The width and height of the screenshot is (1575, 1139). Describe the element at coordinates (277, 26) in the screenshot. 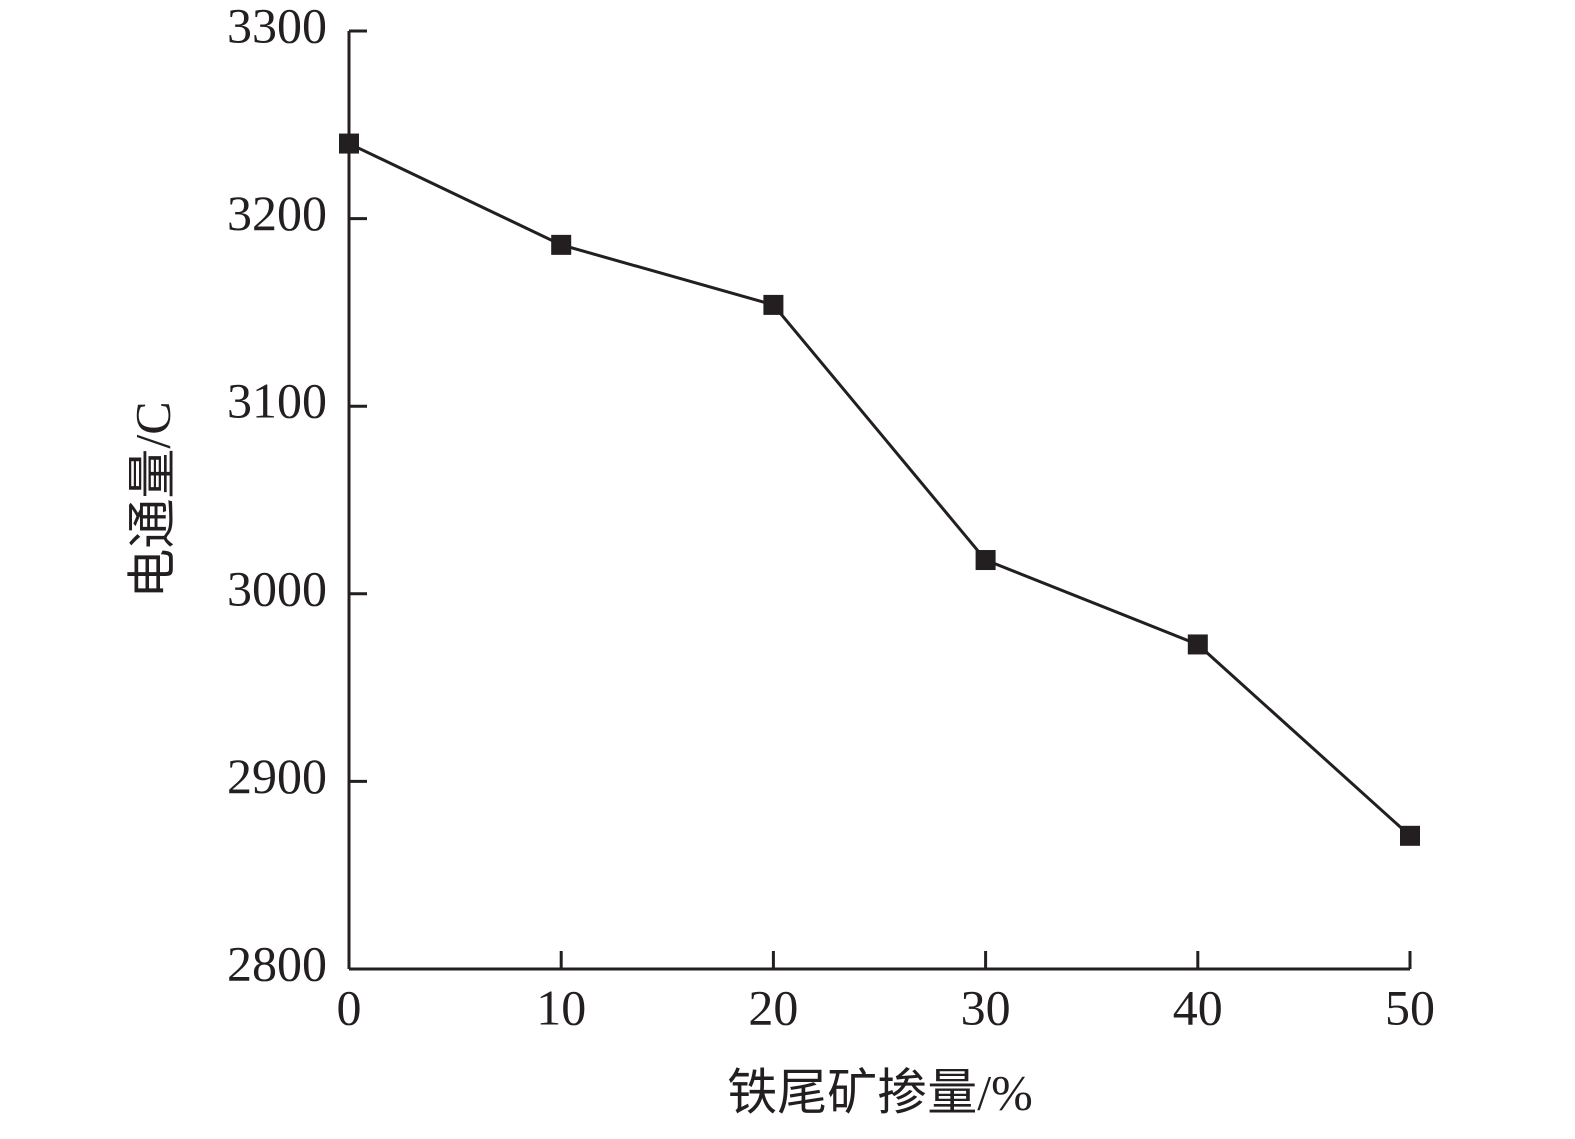

I see `y-tick-label: 3300` at that location.